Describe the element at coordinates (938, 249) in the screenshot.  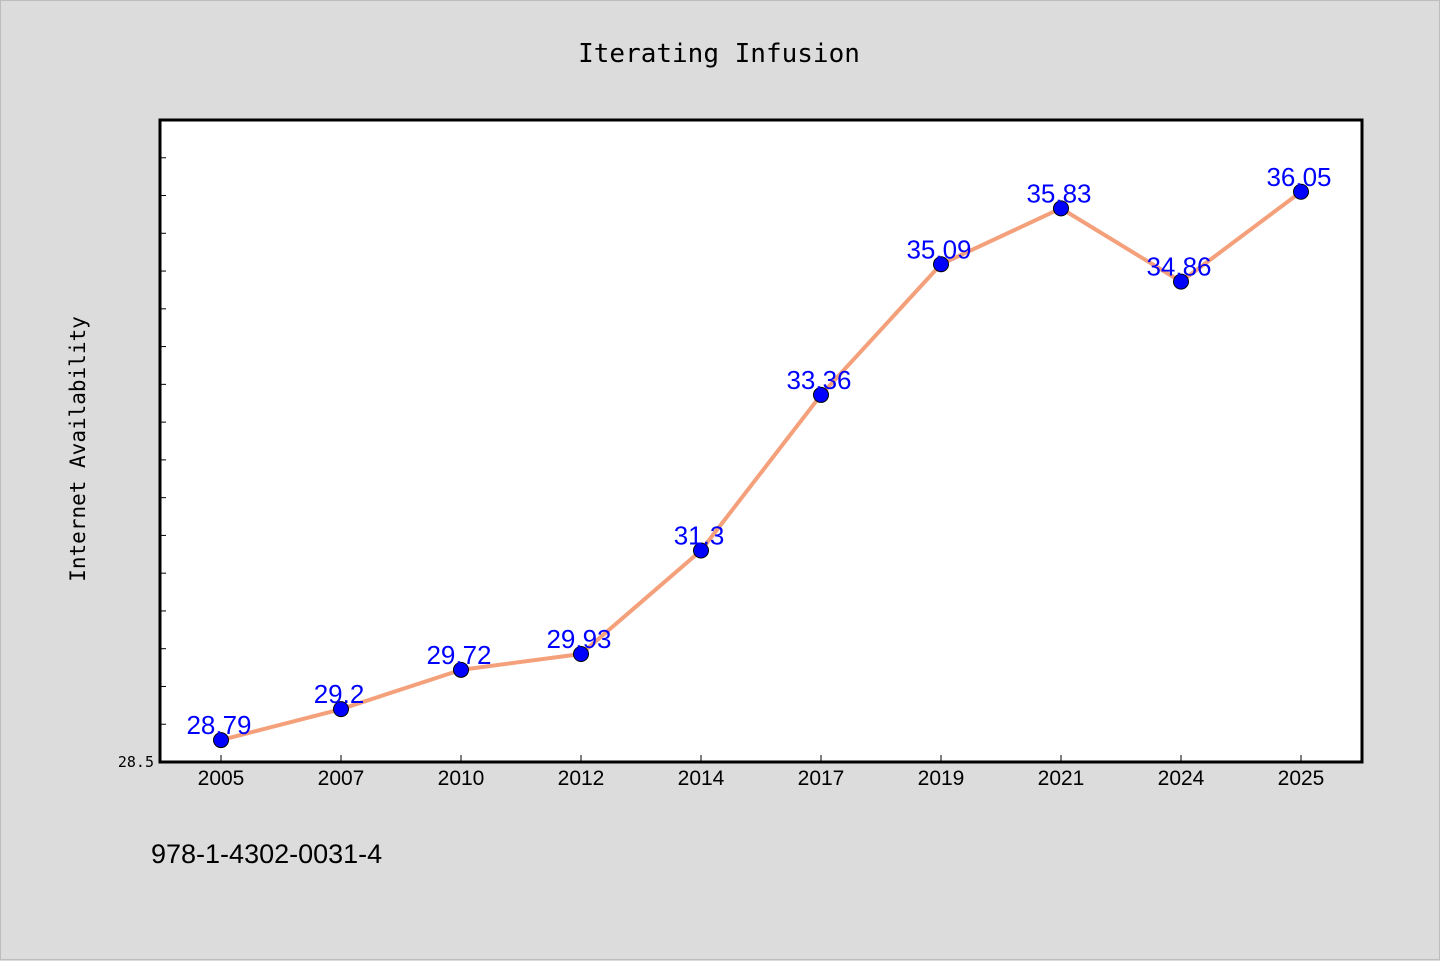
I see `data-label: 35.09` at that location.